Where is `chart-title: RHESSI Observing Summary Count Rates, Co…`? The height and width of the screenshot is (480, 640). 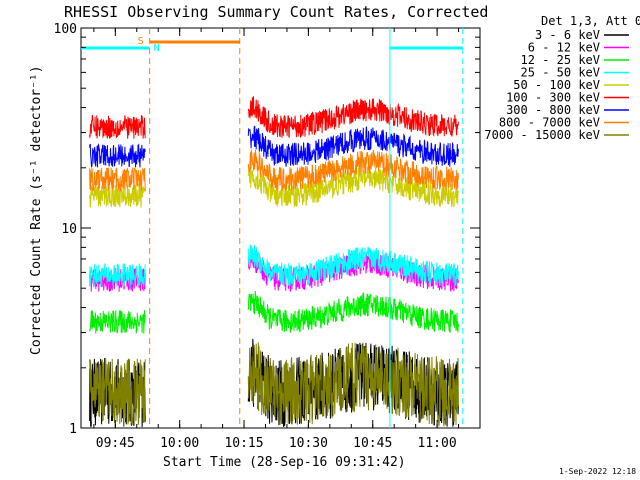 chart-title: RHESSI Observing Summary Count Rates, Co… is located at coordinates (276, 12).